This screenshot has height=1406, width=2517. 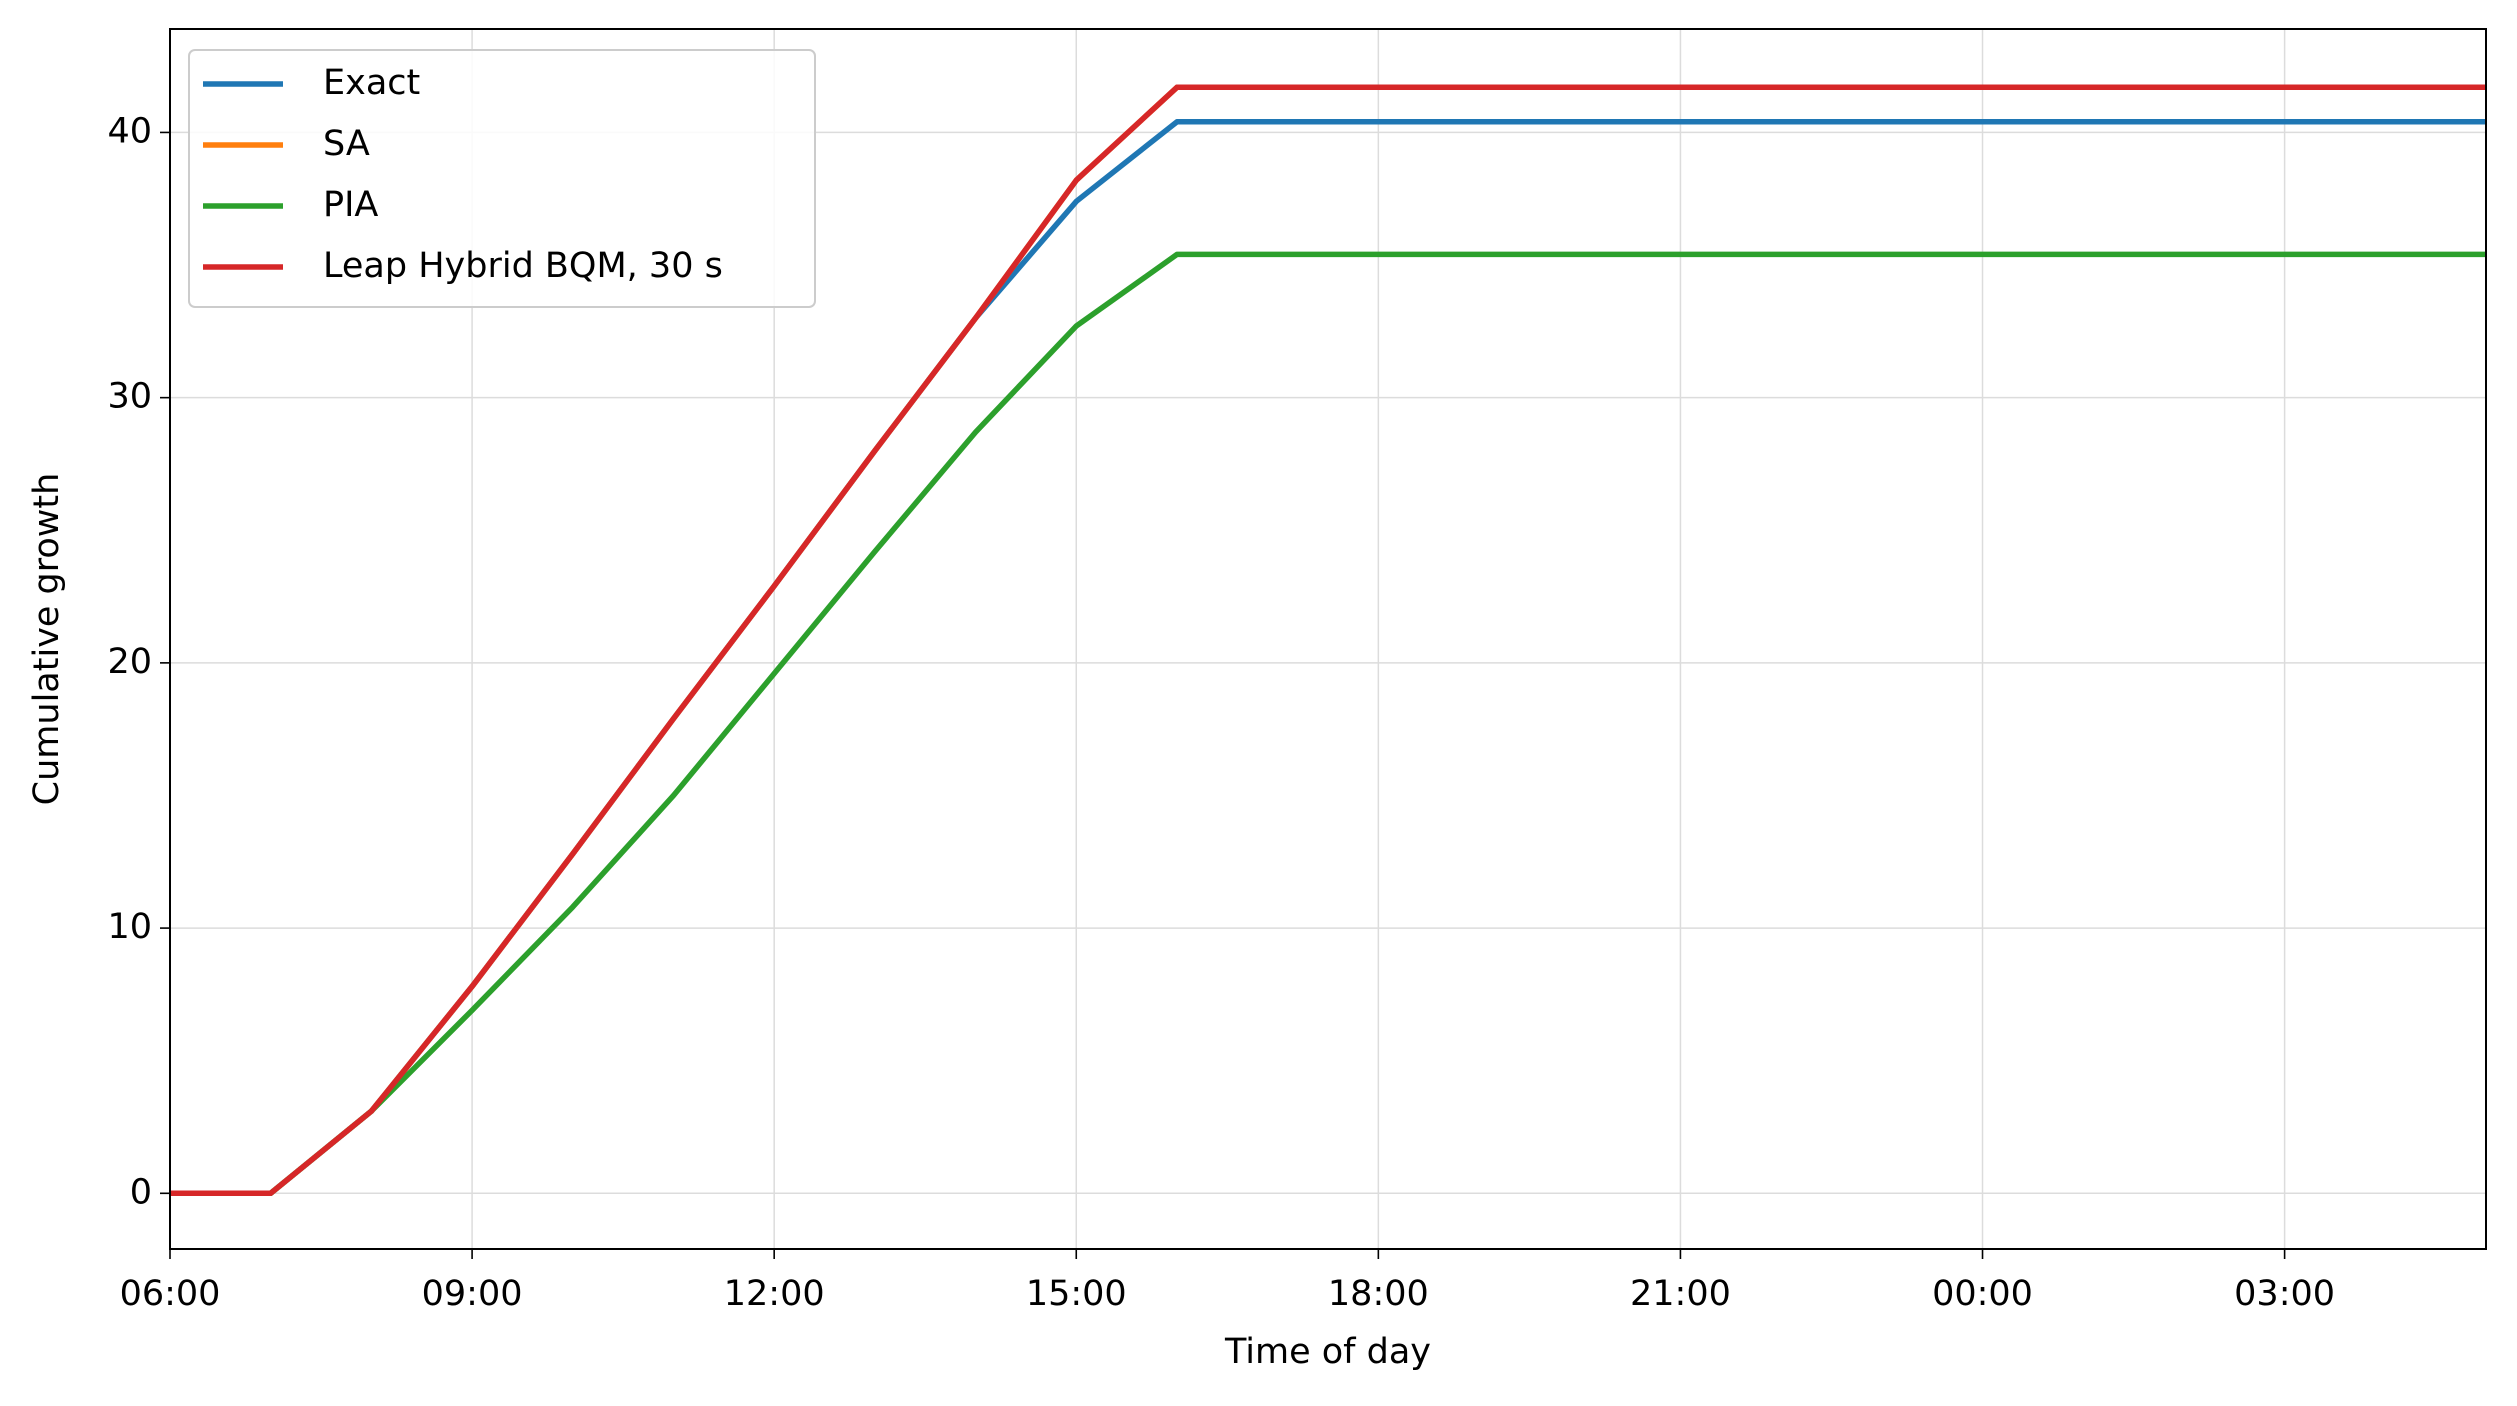 I want to click on legend-label: Exact, so click(x=371, y=83).